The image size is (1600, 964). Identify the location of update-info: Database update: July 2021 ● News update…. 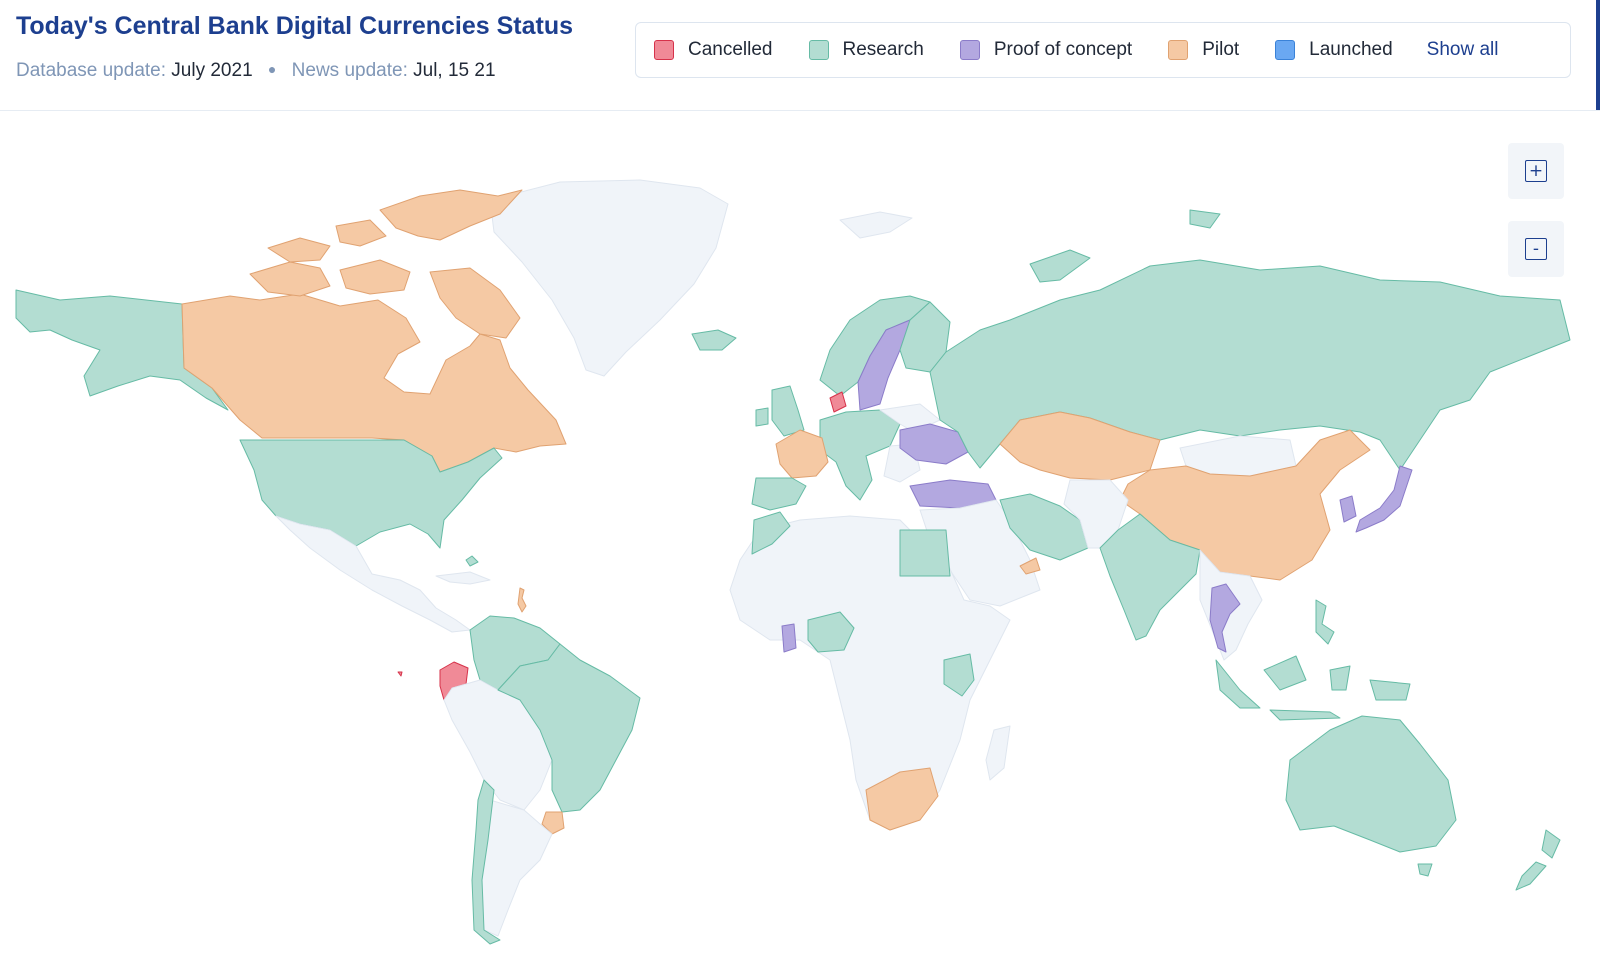
(256, 71).